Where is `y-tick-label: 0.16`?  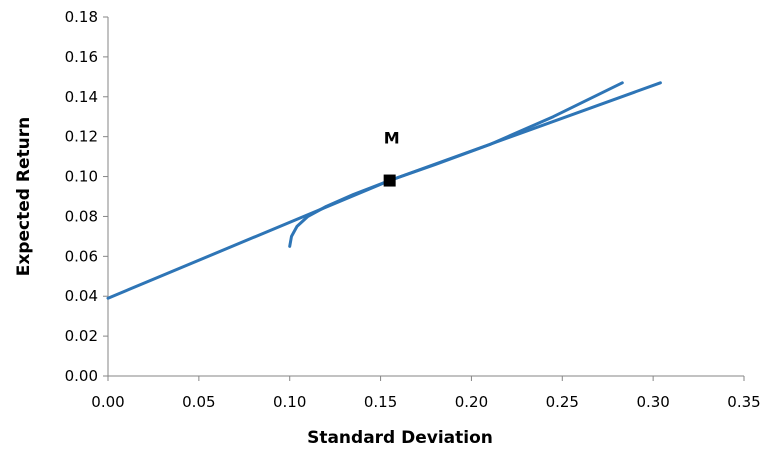 y-tick-label: 0.16 is located at coordinates (81, 57).